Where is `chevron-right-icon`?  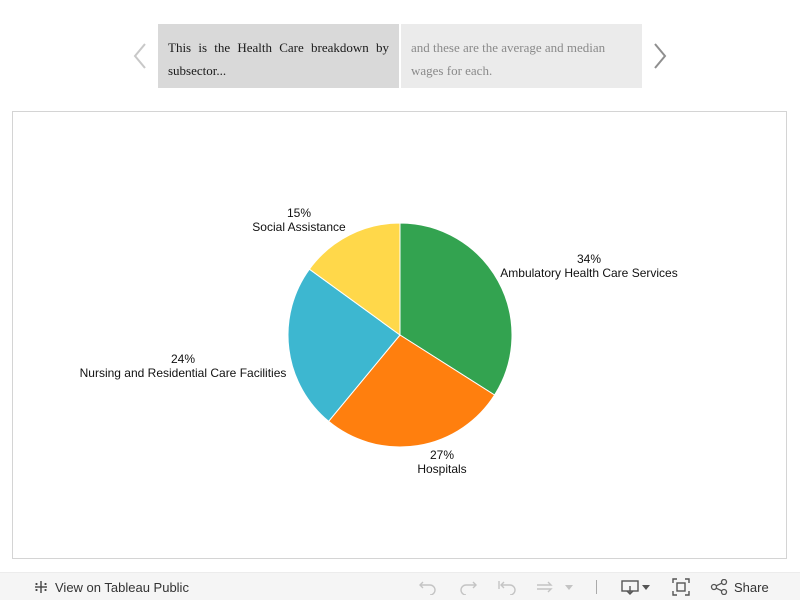
chevron-right-icon is located at coordinates (660, 56).